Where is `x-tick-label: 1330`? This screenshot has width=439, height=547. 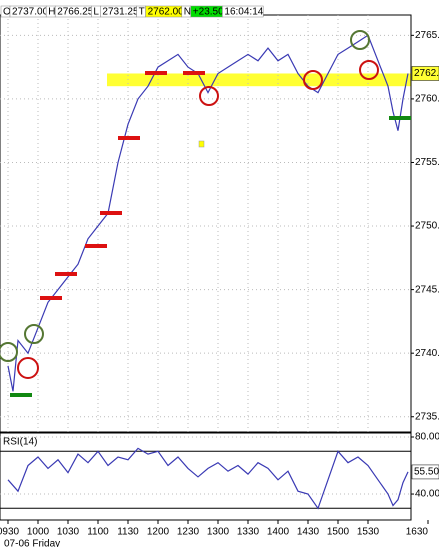
x-tick-label: 1330 is located at coordinates (248, 532).